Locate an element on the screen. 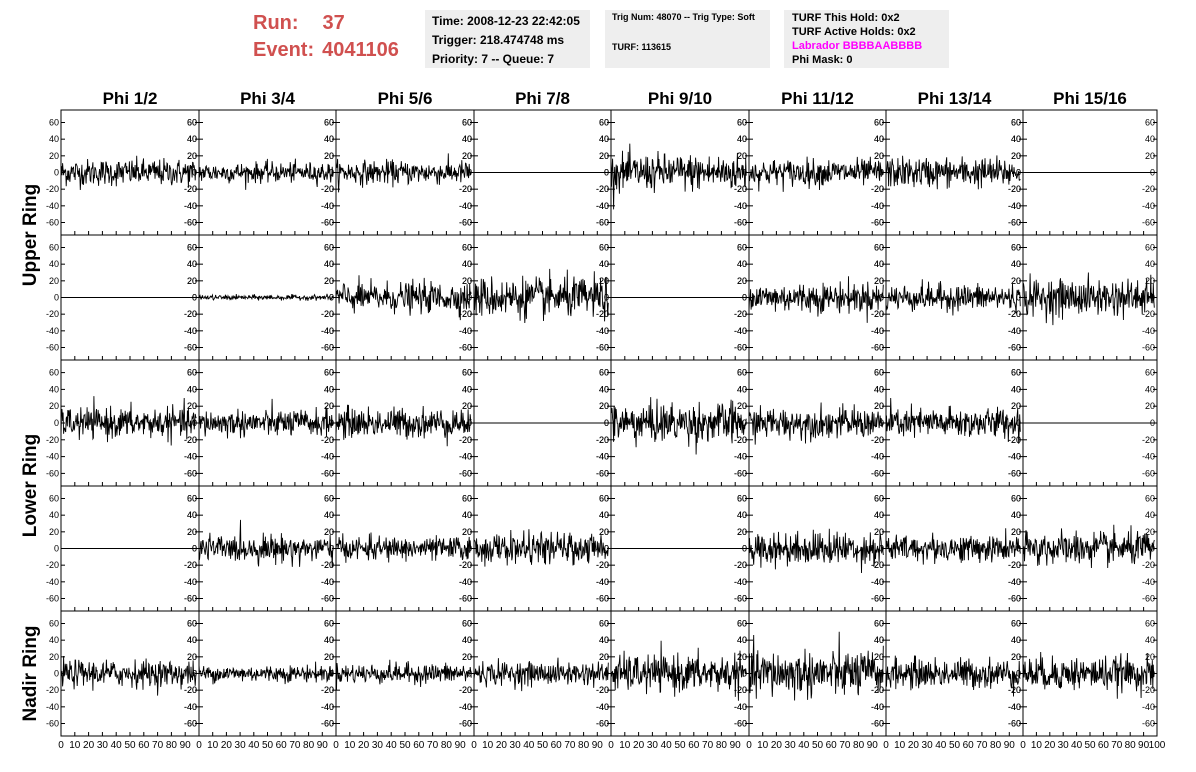  x-tick-label: 40 is located at coordinates (667, 745).